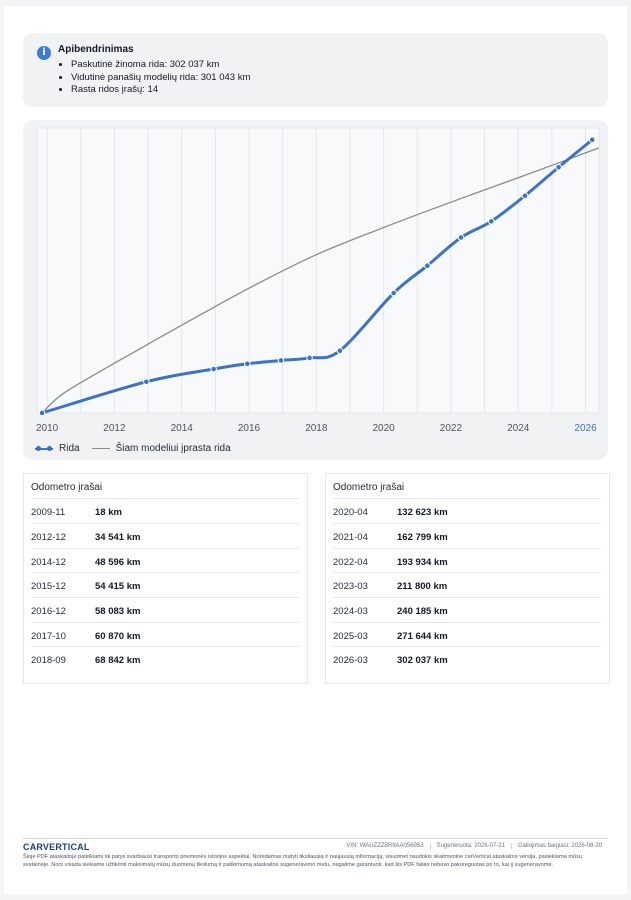 The width and height of the screenshot is (631, 900). Describe the element at coordinates (350, 562) in the screenshot. I see `row-date: 2022-04` at that location.